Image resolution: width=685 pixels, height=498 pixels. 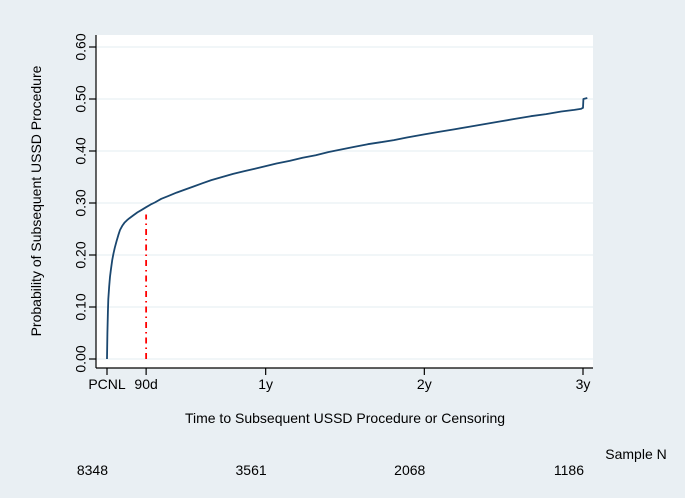 What do you see at coordinates (80, 99) in the screenshot?
I see `y-tick-label: 0.50` at bounding box center [80, 99].